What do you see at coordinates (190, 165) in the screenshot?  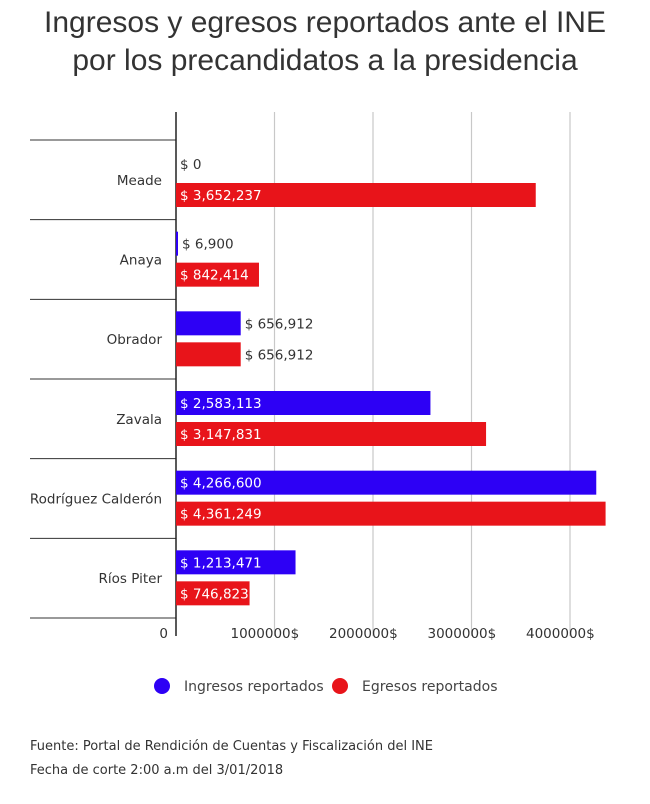 I see `data-label: $ 0` at bounding box center [190, 165].